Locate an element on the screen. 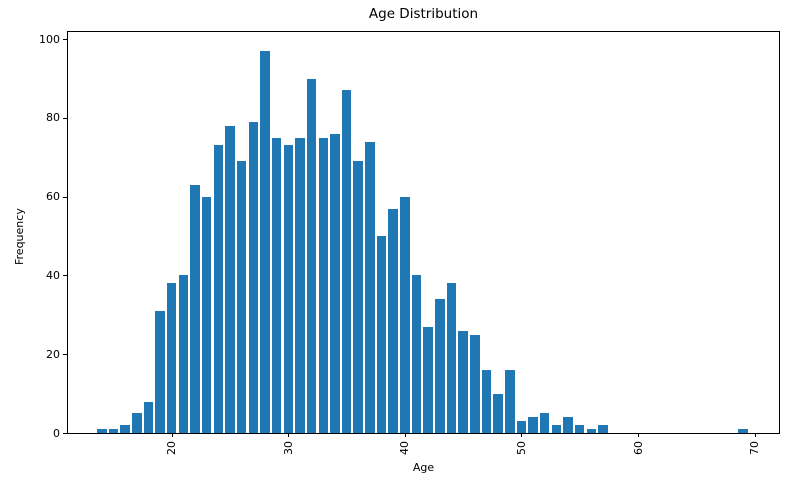 Image resolution: width=789 pixels, height=490 pixels. x-tick-label-20: 20 is located at coordinates (172, 448).